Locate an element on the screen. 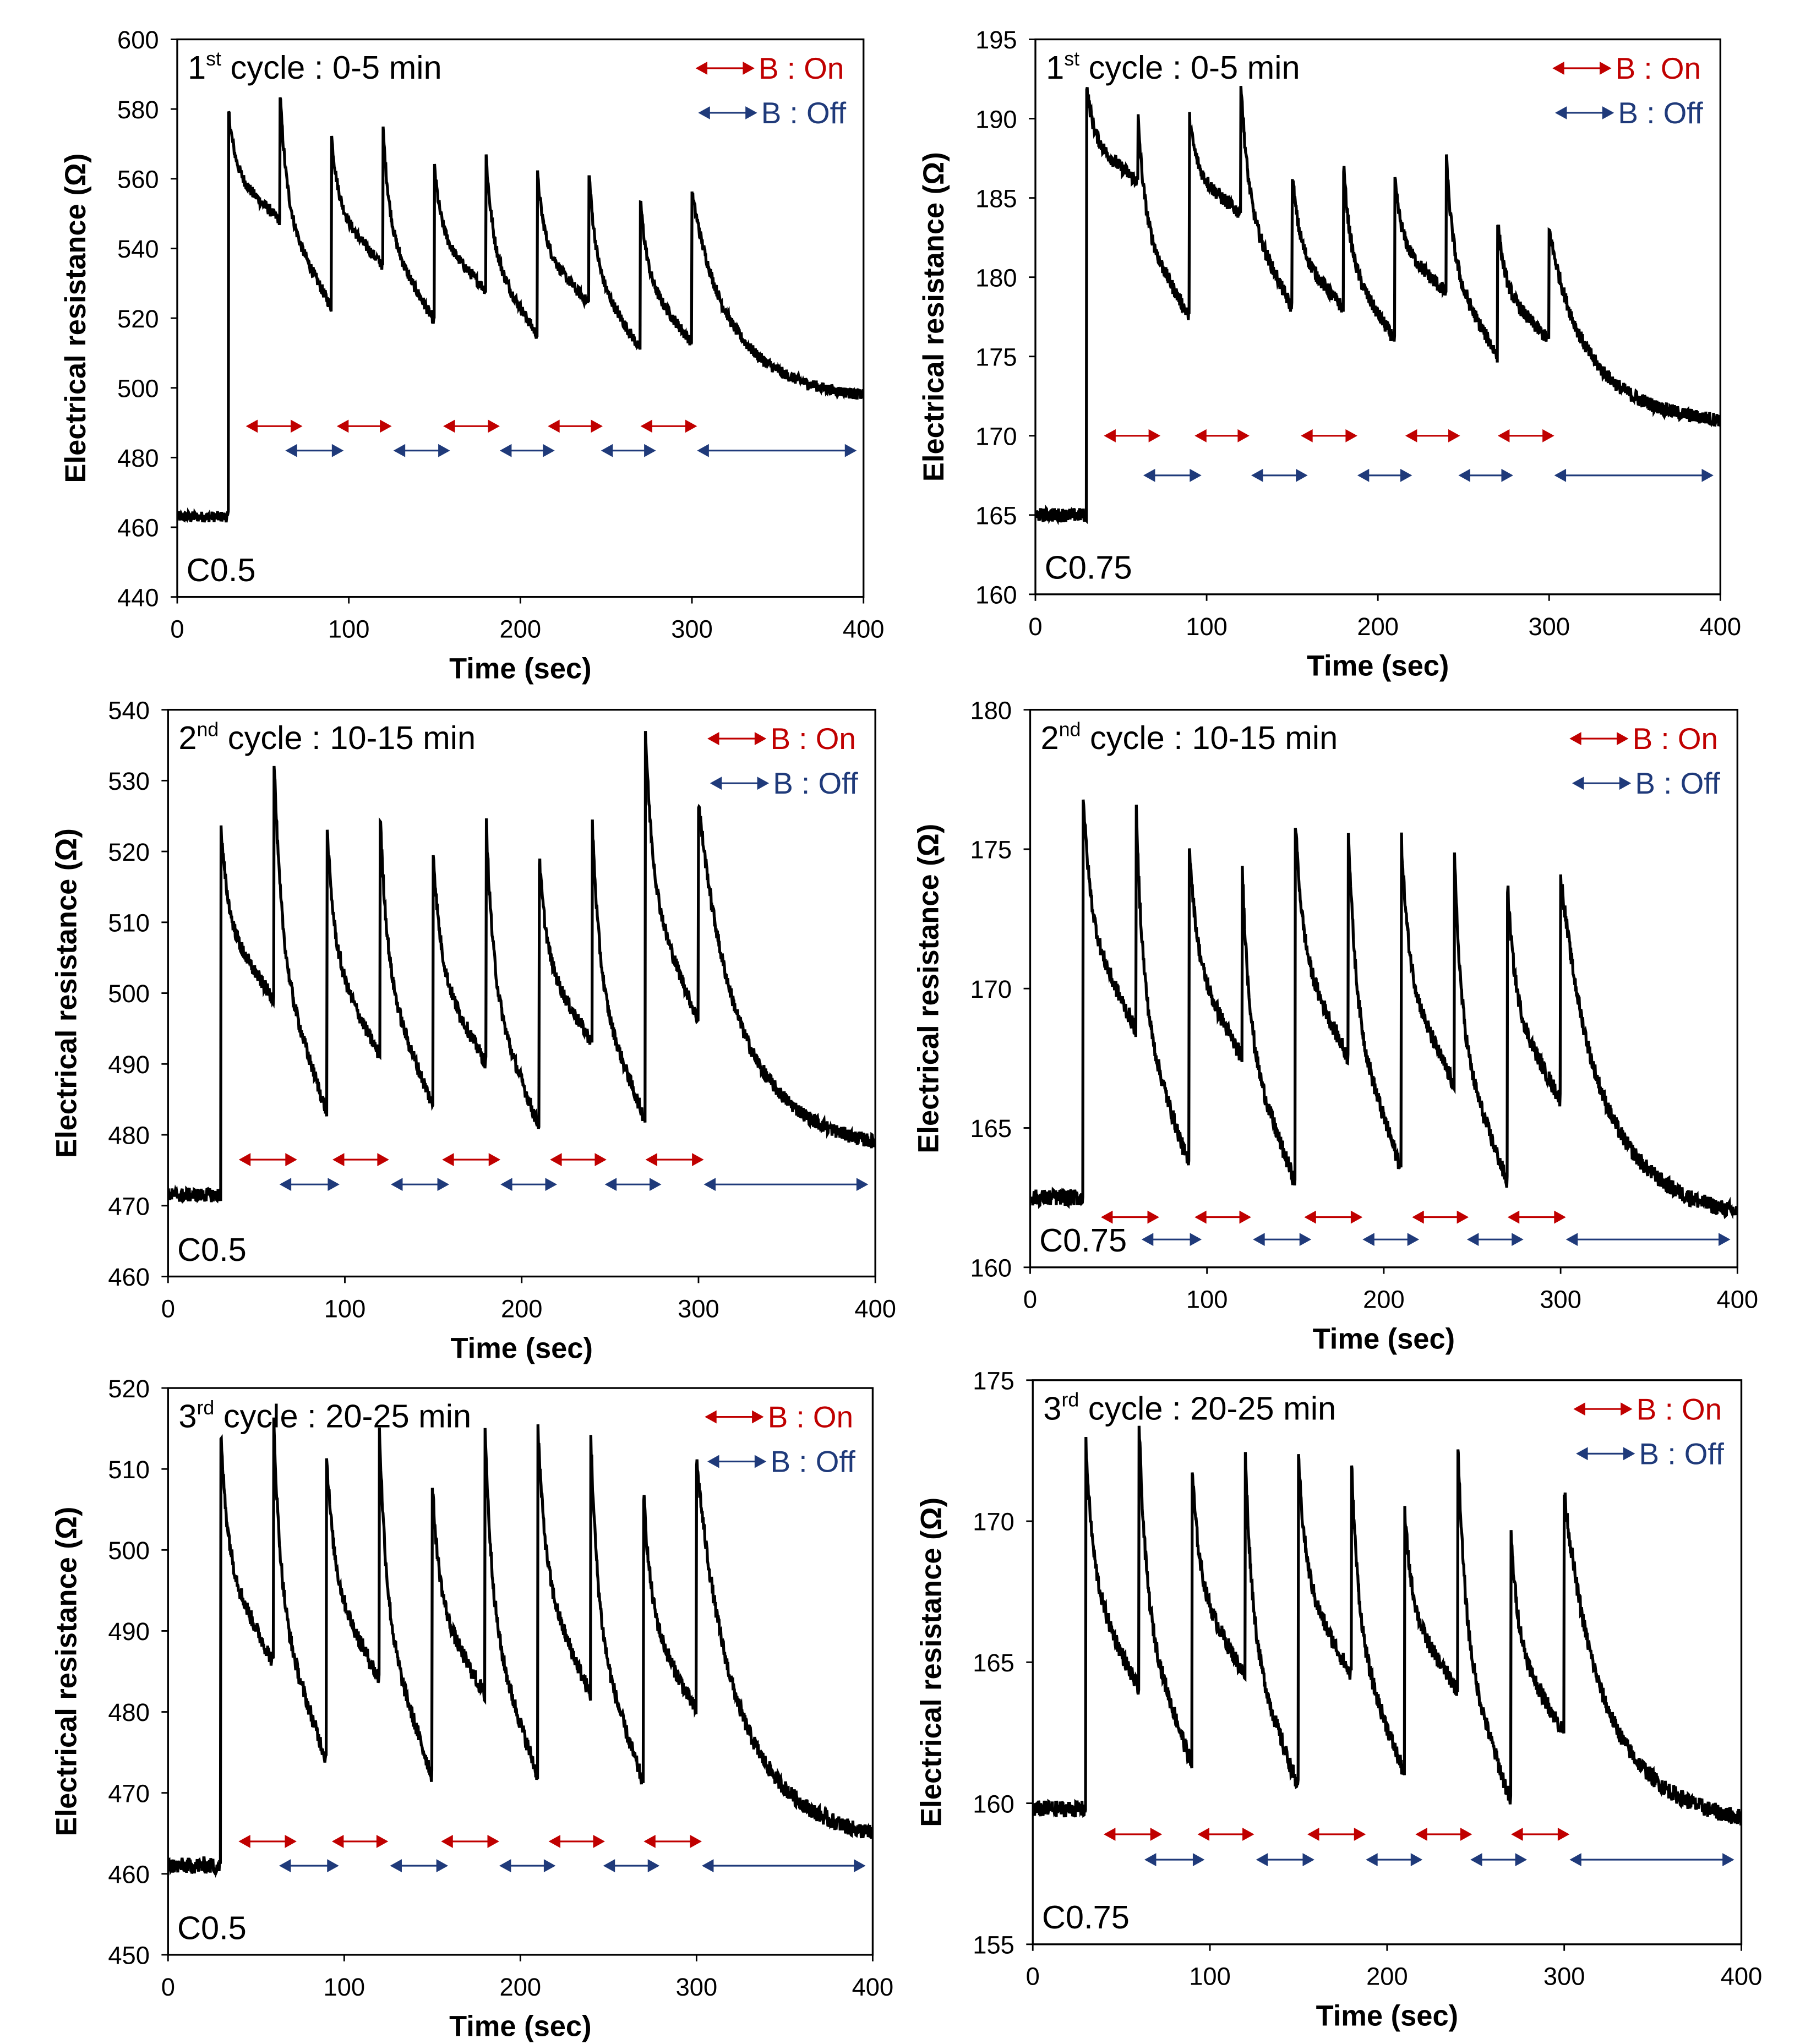 This screenshot has width=1811, height=2044. title-text: cycle : 0-5 min is located at coordinates (331, 67).